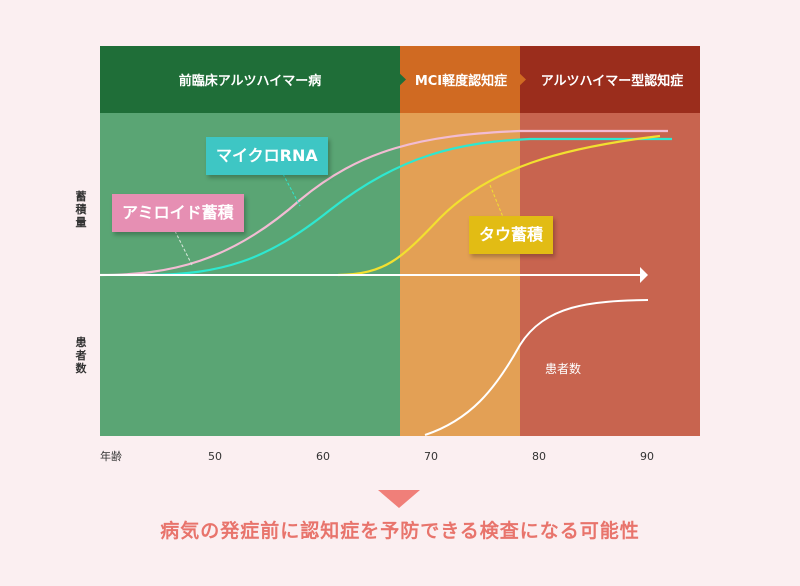 The height and width of the screenshot is (586, 800). What do you see at coordinates (511, 235) in the screenshot?
I see `tau-tag: タウ蓄積` at bounding box center [511, 235].